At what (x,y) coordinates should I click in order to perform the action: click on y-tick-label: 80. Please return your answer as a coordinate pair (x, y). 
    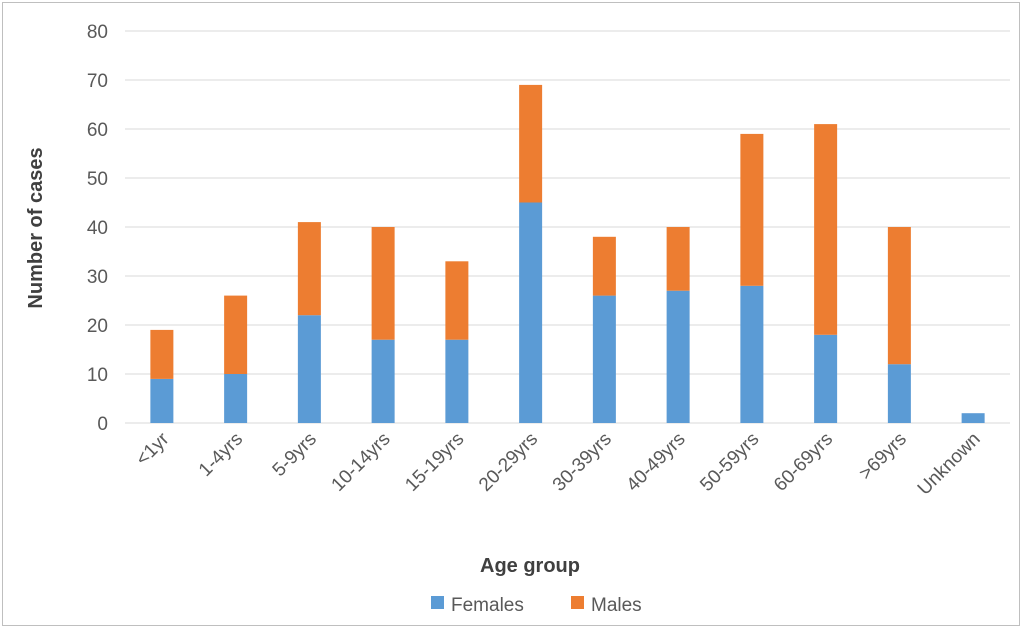
    Looking at the image, I should click on (97, 32).